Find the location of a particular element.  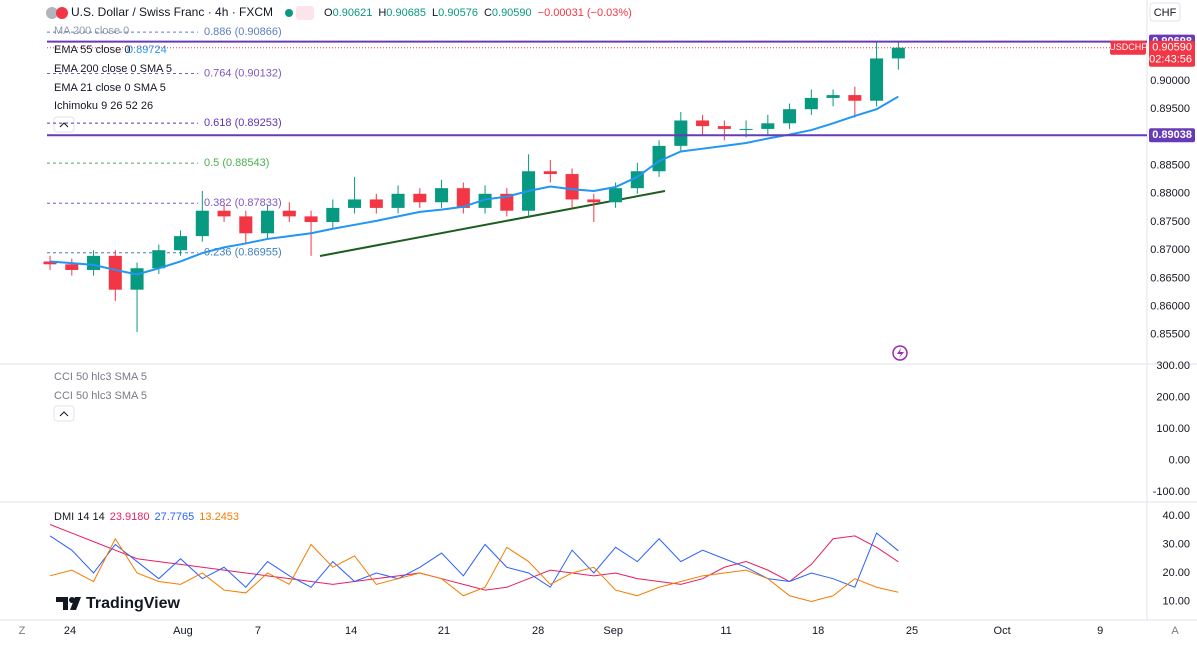

legend-value: 13.2453 is located at coordinates (219, 517).